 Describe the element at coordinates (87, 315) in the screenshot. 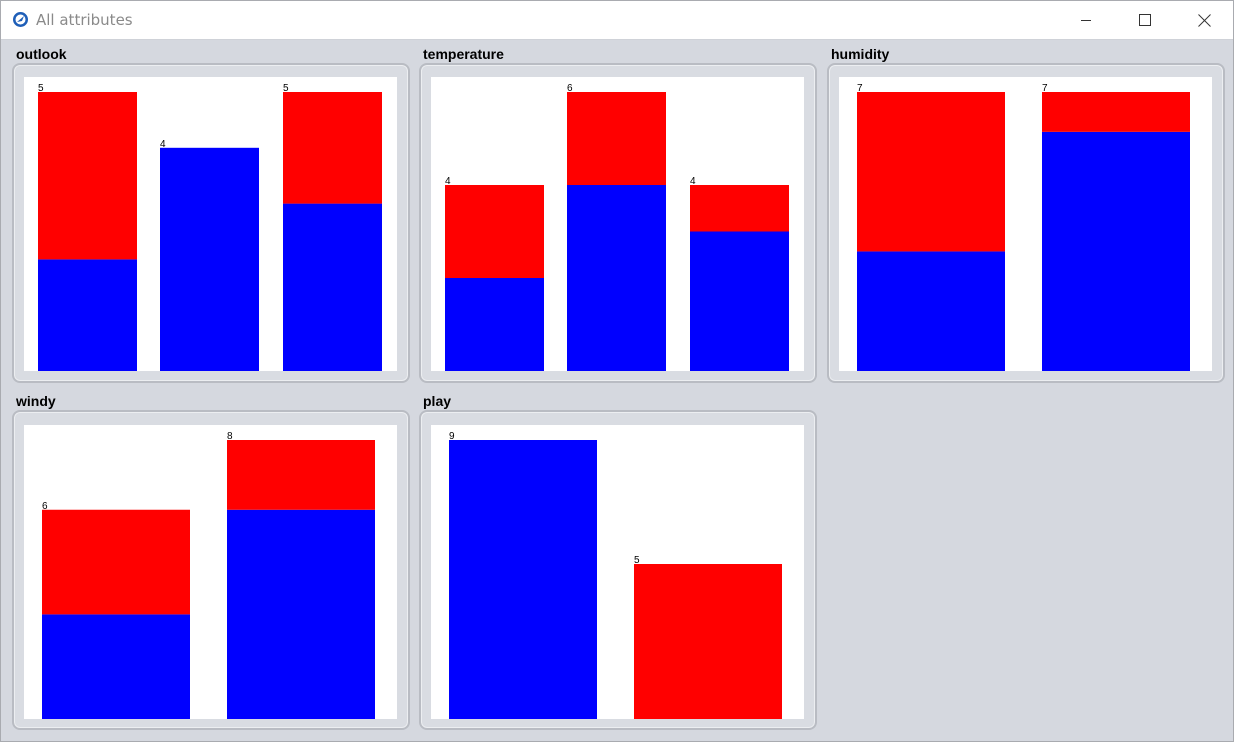

I see `bar-outlook-0-segment-blue` at that location.